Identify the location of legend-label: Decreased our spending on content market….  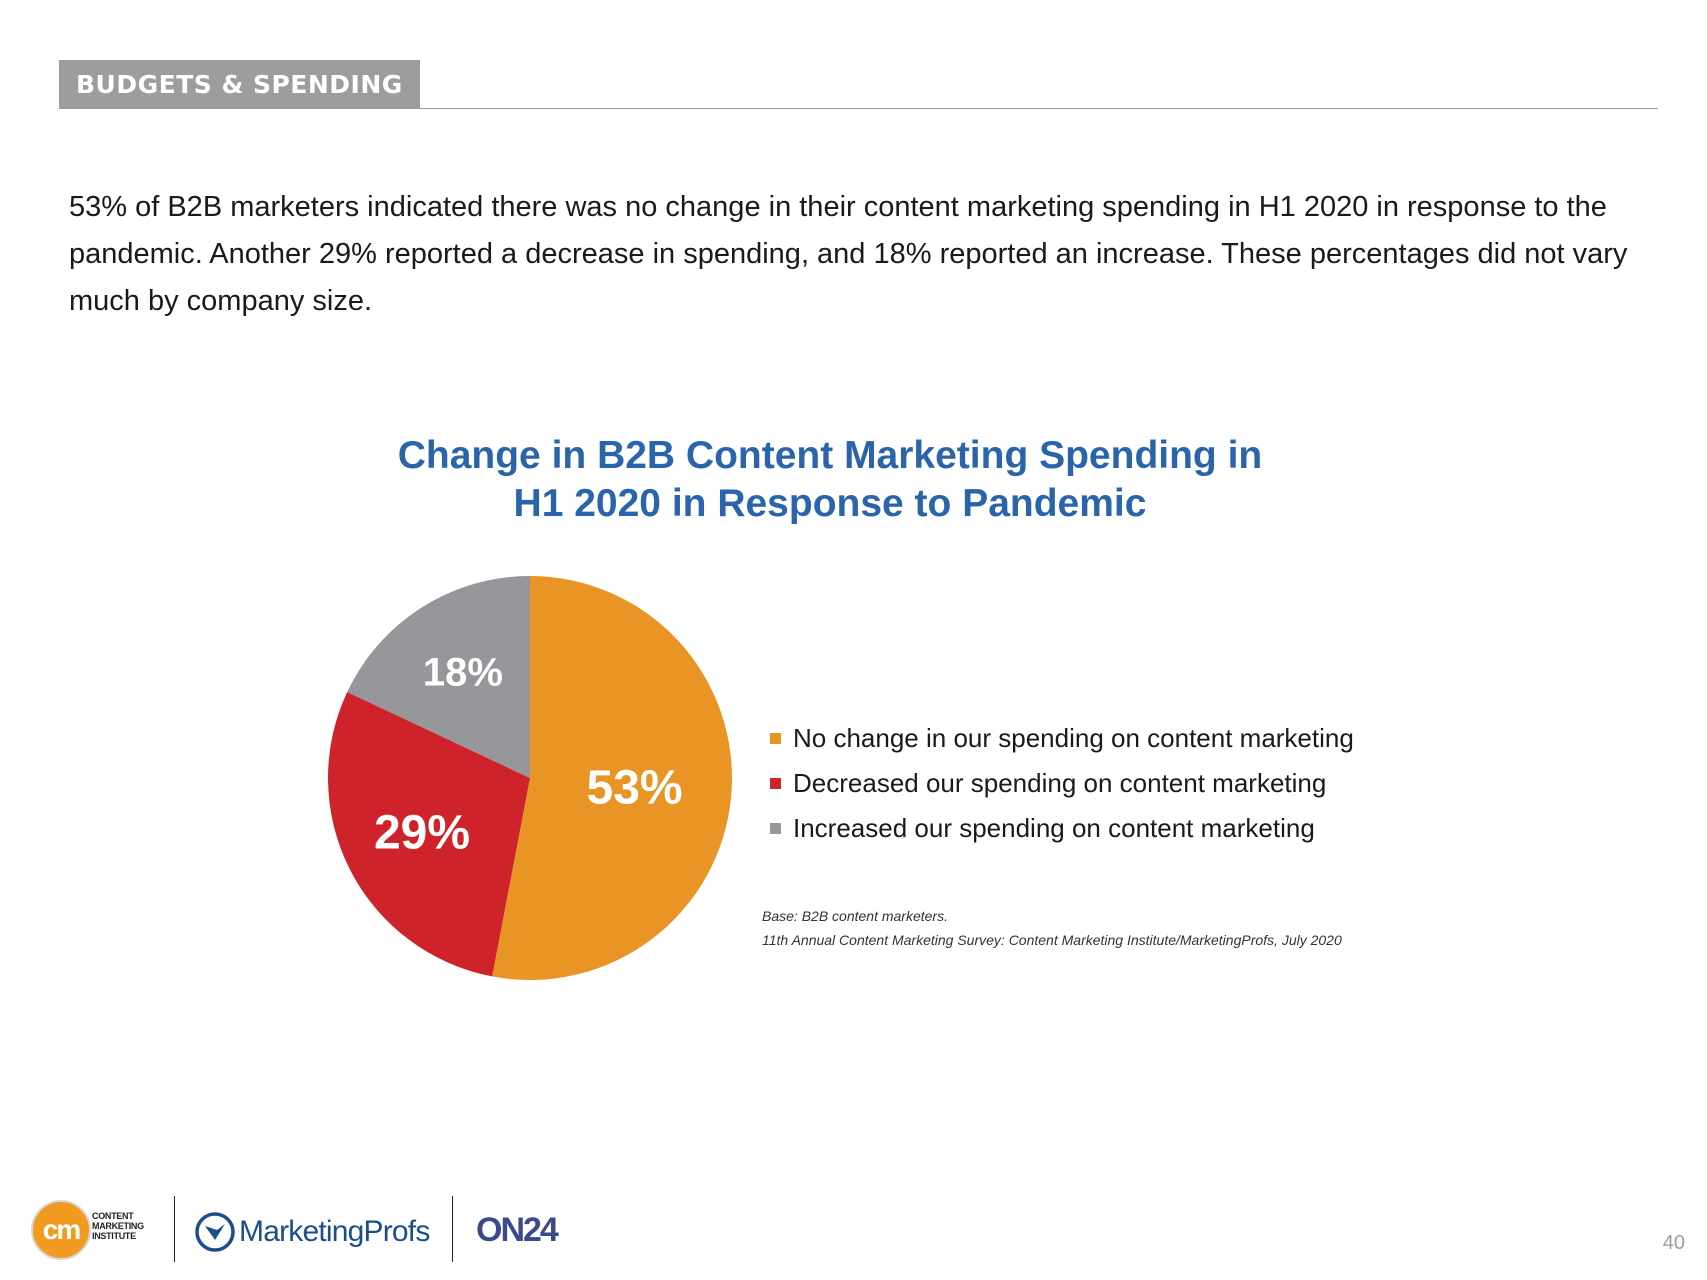
(1060, 783).